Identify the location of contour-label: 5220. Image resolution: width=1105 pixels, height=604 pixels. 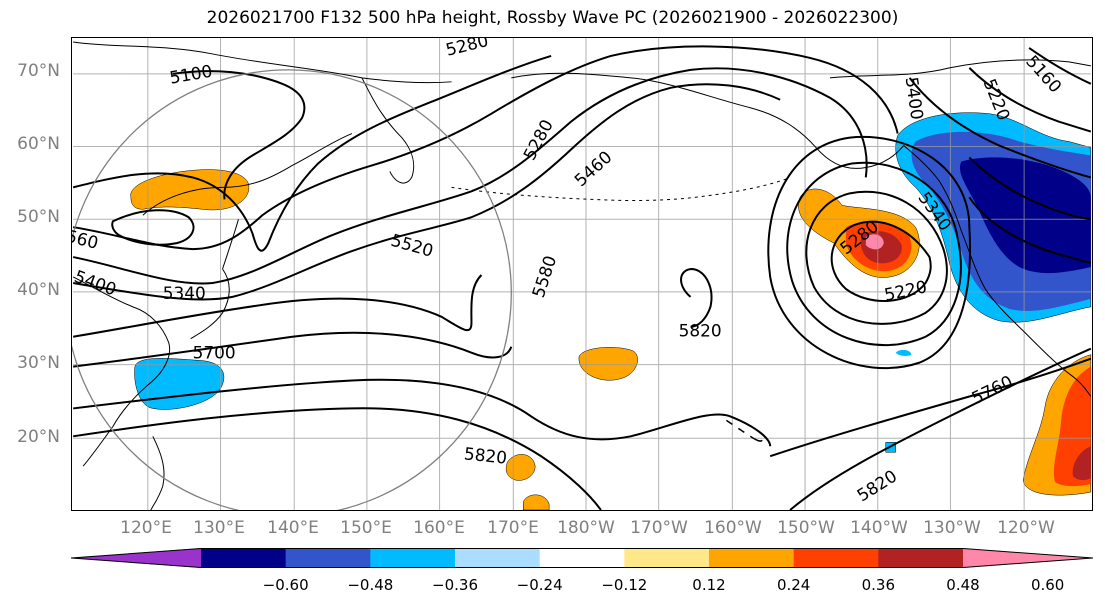
(905, 290).